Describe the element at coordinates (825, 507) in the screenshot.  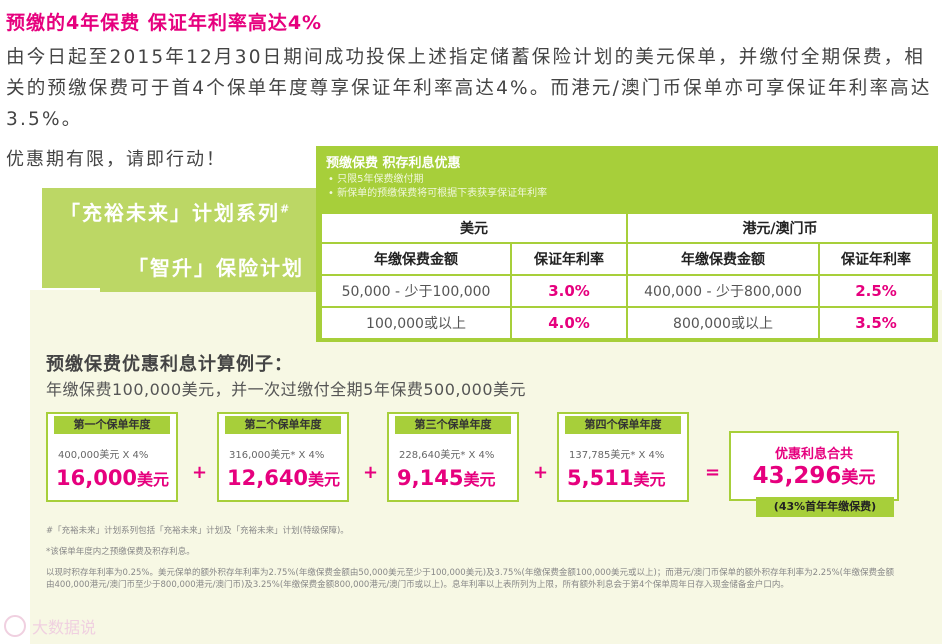
I see `total-note: (43%首年年缴保费)` at that location.